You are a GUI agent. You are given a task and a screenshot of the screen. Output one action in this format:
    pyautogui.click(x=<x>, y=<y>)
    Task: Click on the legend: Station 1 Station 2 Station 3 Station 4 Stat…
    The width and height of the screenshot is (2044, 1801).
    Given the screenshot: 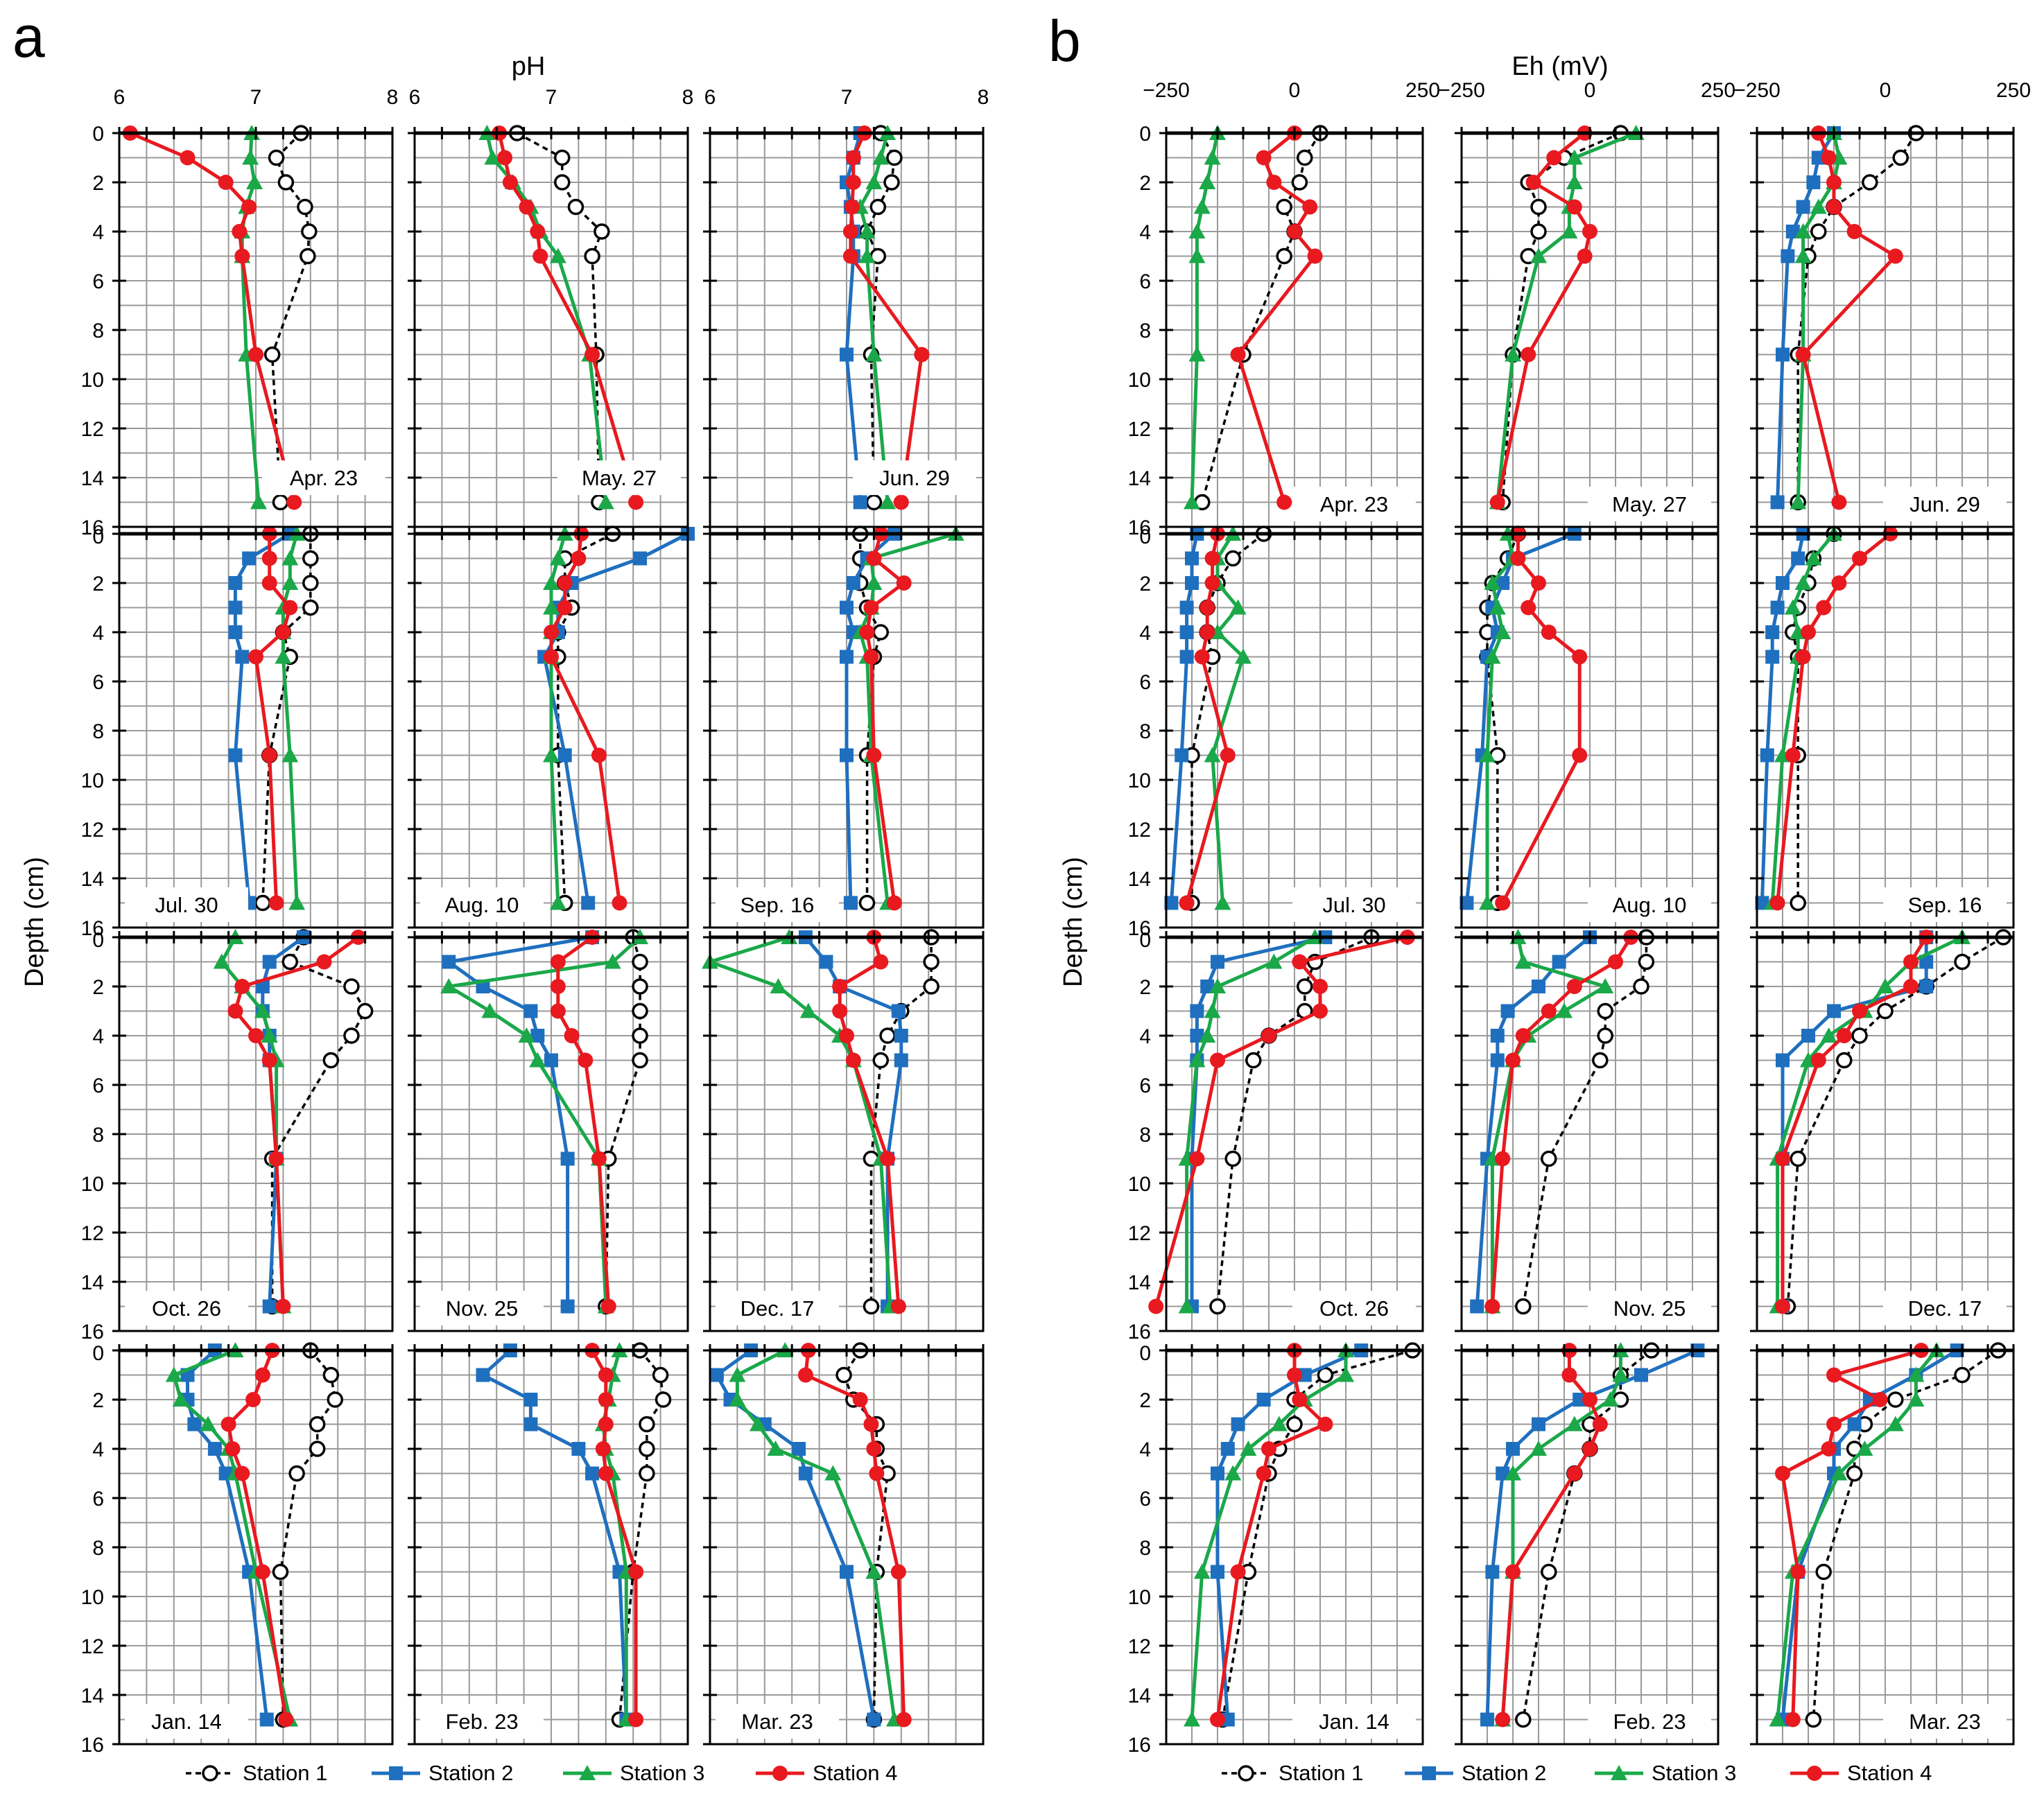 What is the action you would take?
    pyautogui.click(x=1059, y=1773)
    